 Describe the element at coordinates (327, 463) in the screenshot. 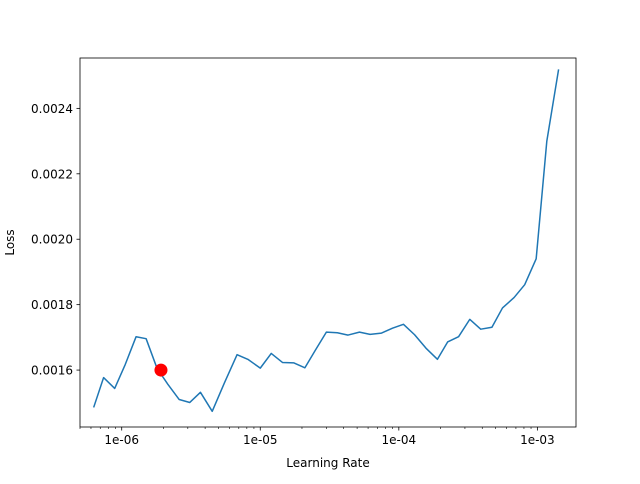

I see `x-axis-label: Learning Rate` at that location.